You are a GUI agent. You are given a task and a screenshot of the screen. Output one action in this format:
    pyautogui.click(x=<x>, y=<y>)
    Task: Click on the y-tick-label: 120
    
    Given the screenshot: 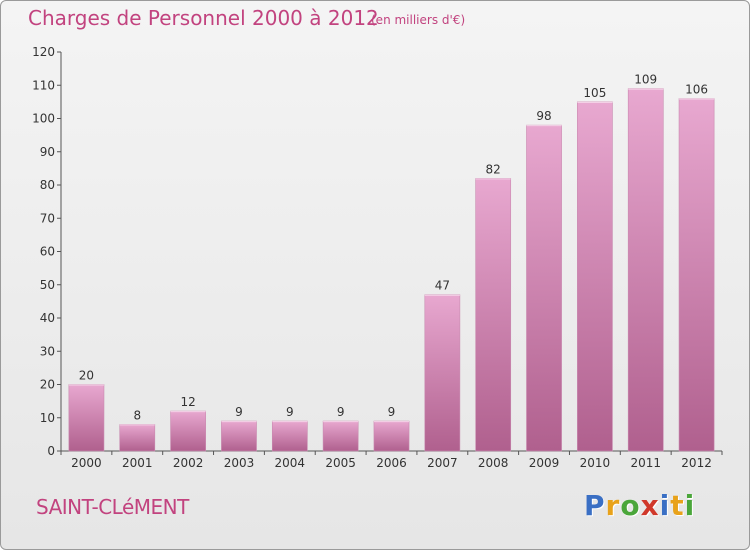 What is the action you would take?
    pyautogui.click(x=43, y=52)
    